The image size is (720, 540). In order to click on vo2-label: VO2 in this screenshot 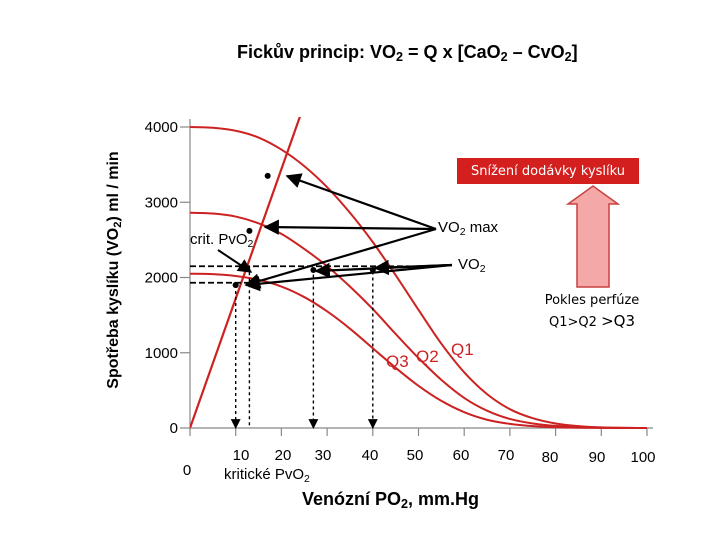, I will do `click(472, 265)`.